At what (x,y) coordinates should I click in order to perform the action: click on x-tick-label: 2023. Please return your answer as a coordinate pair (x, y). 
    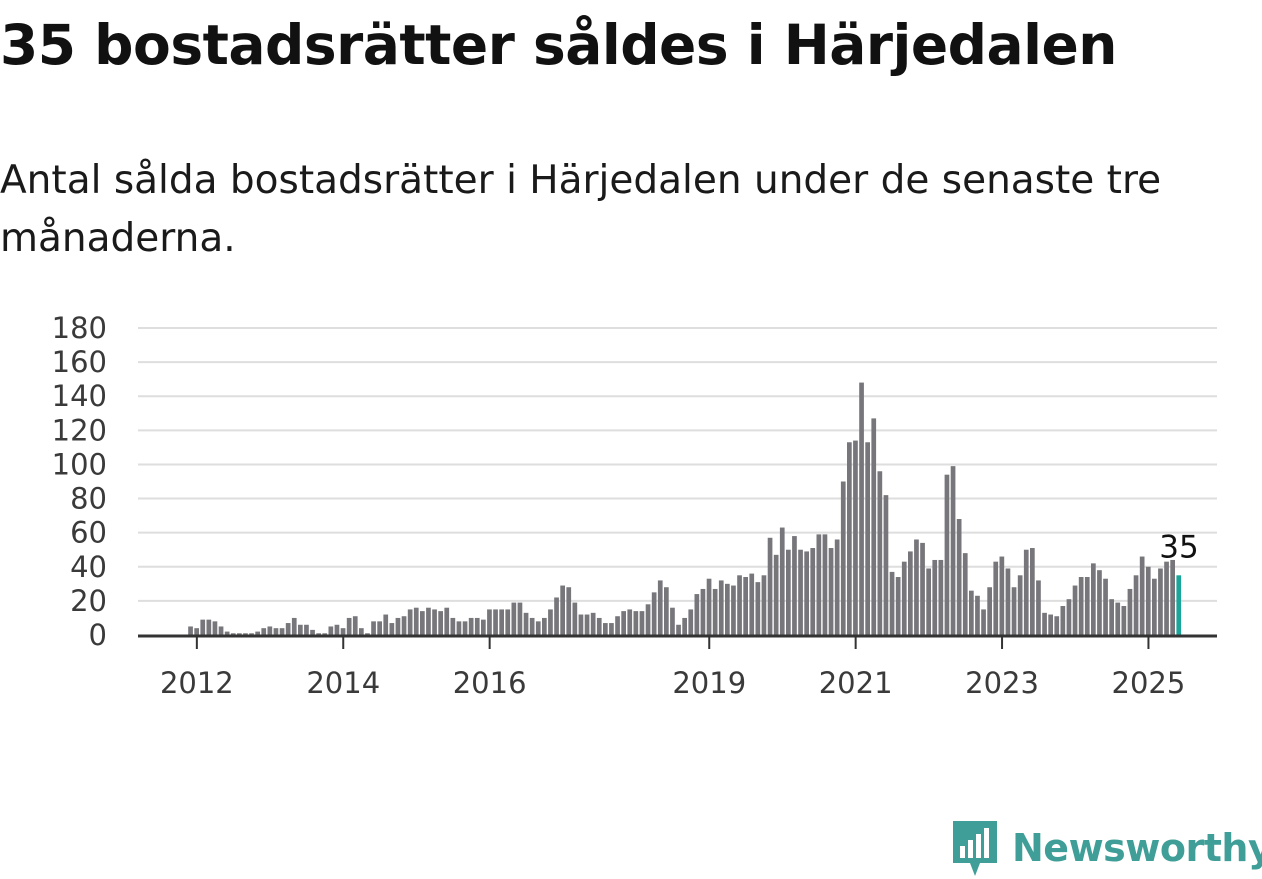
    Looking at the image, I should click on (1002, 683).